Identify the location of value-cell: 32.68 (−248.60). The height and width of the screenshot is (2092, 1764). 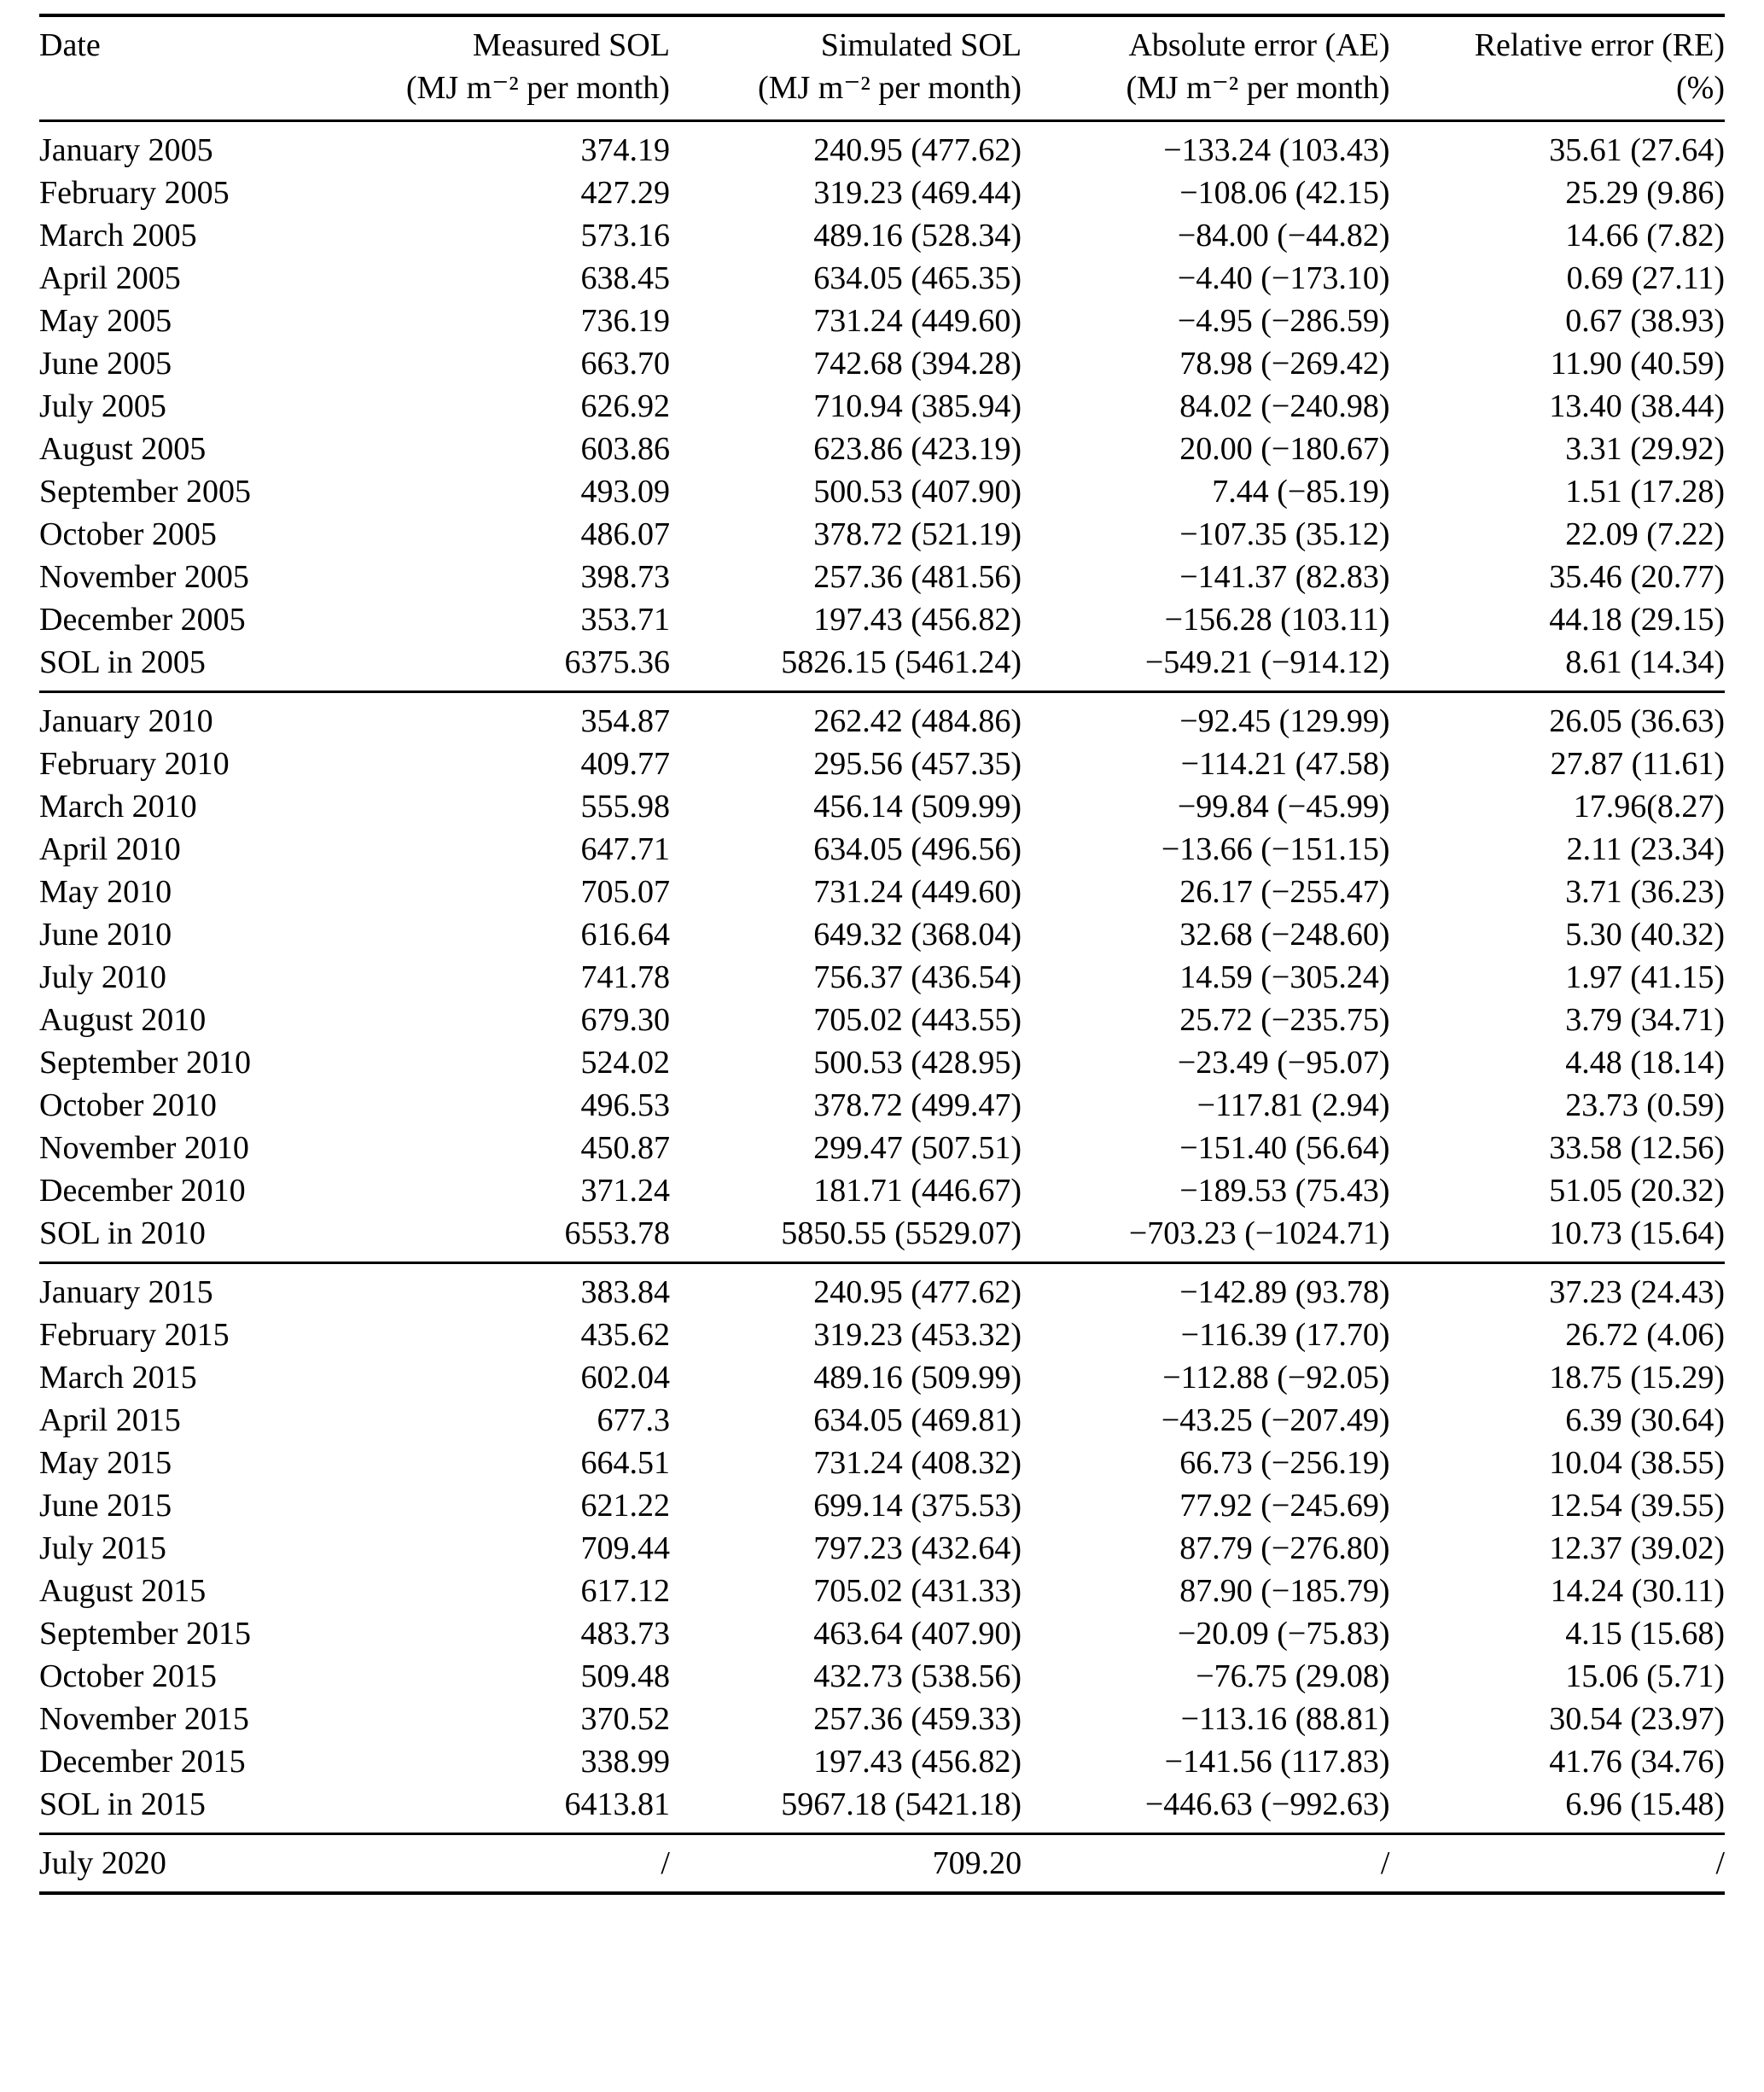
(1284, 935).